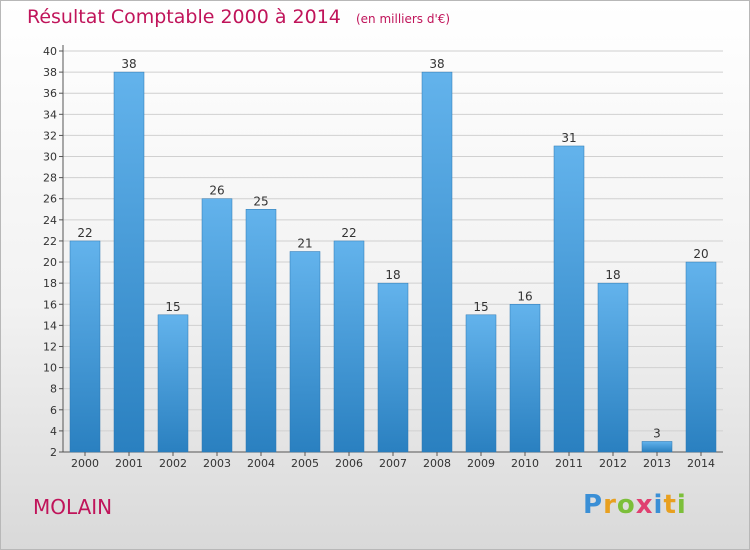 Image resolution: width=750 pixels, height=550 pixels. I want to click on y-tick-label: 16, so click(50, 304).